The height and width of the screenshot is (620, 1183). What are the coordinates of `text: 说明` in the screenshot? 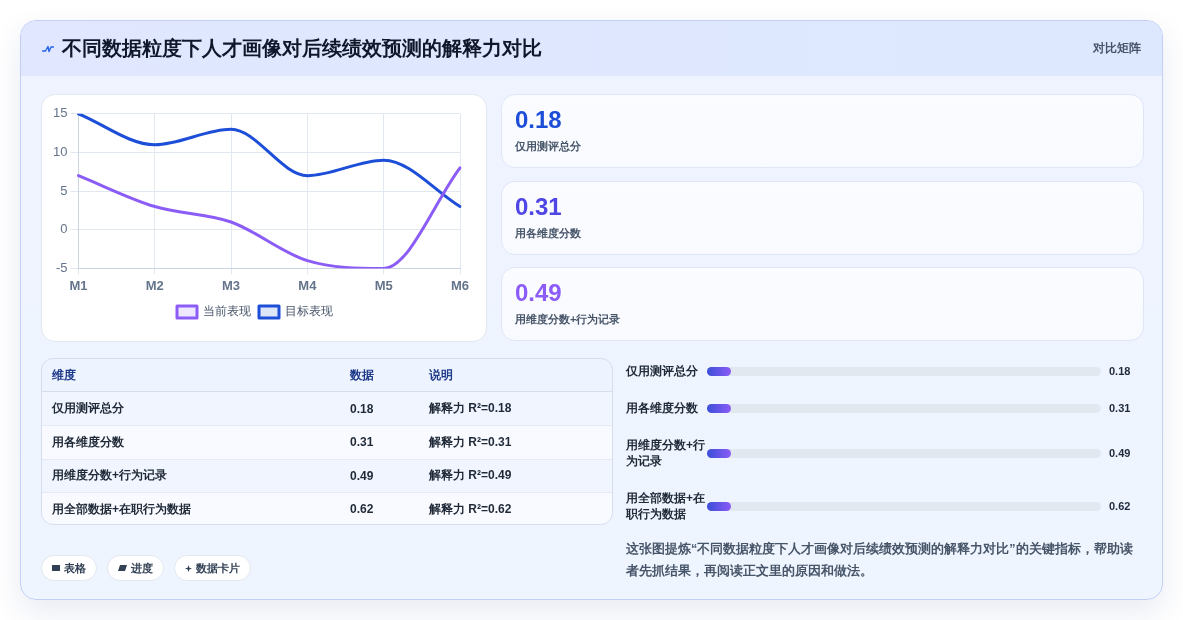 It's located at (441, 375).